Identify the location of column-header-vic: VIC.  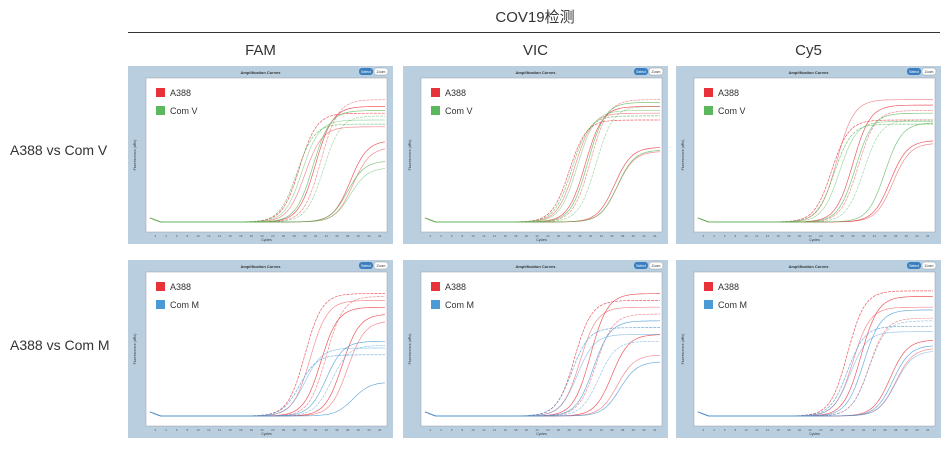
(535, 50).